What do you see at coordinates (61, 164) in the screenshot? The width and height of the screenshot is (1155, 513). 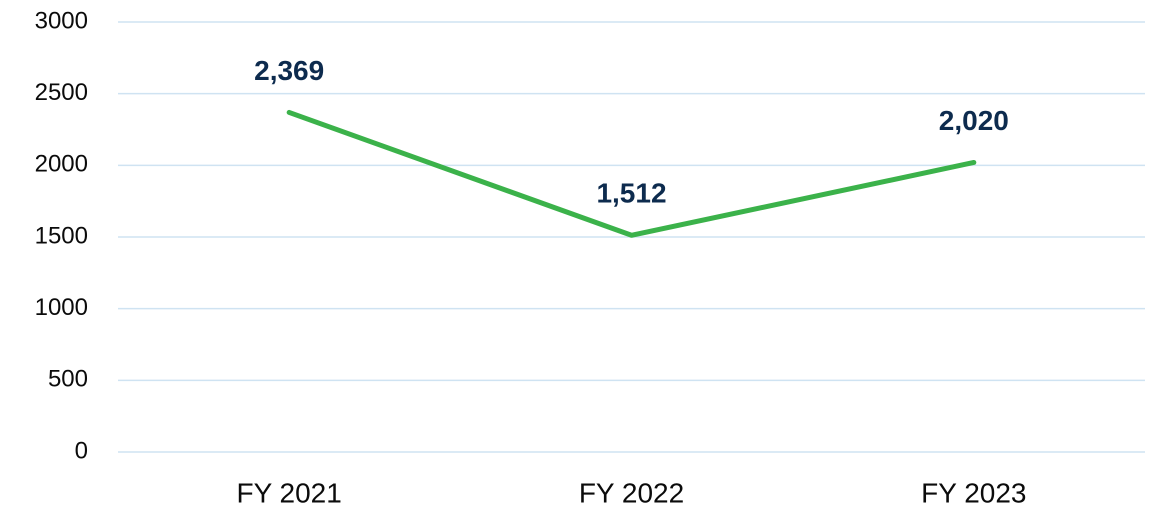 I see `y-tick-label: 2000` at bounding box center [61, 164].